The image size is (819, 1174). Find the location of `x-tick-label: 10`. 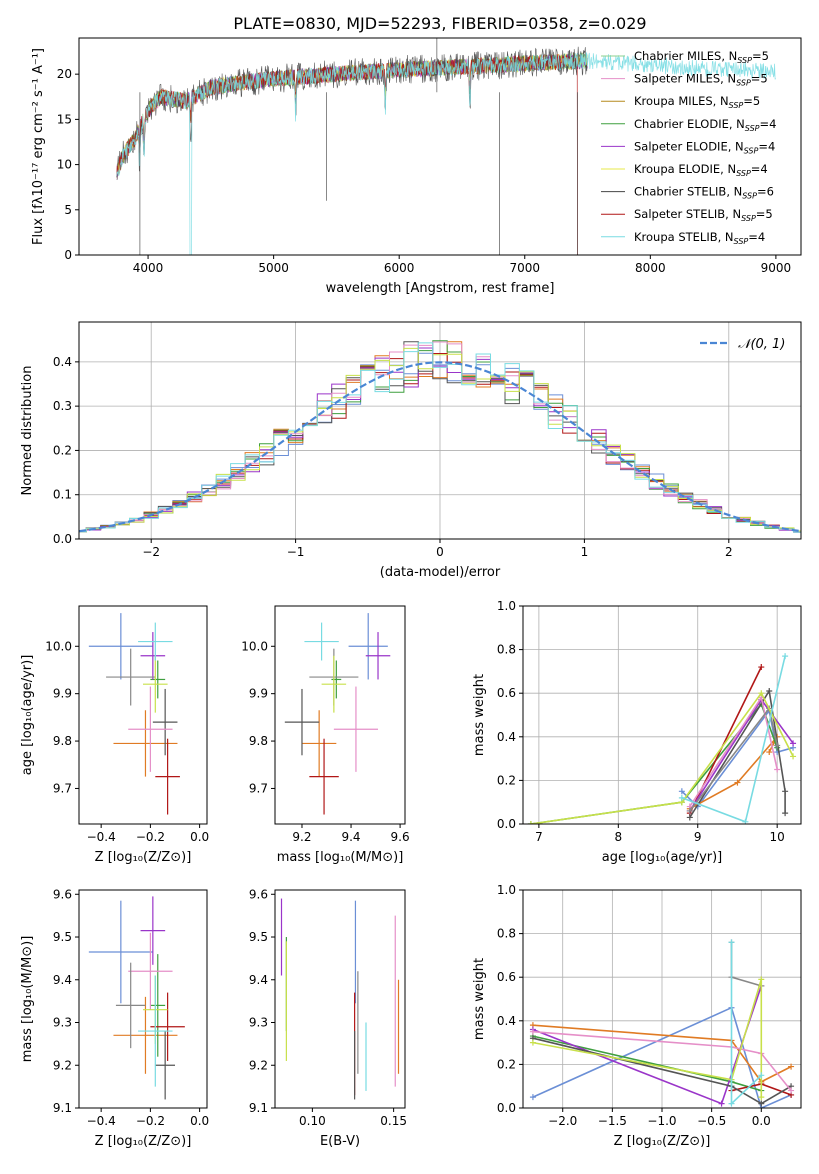

x-tick-label: 10 is located at coordinates (777, 837).